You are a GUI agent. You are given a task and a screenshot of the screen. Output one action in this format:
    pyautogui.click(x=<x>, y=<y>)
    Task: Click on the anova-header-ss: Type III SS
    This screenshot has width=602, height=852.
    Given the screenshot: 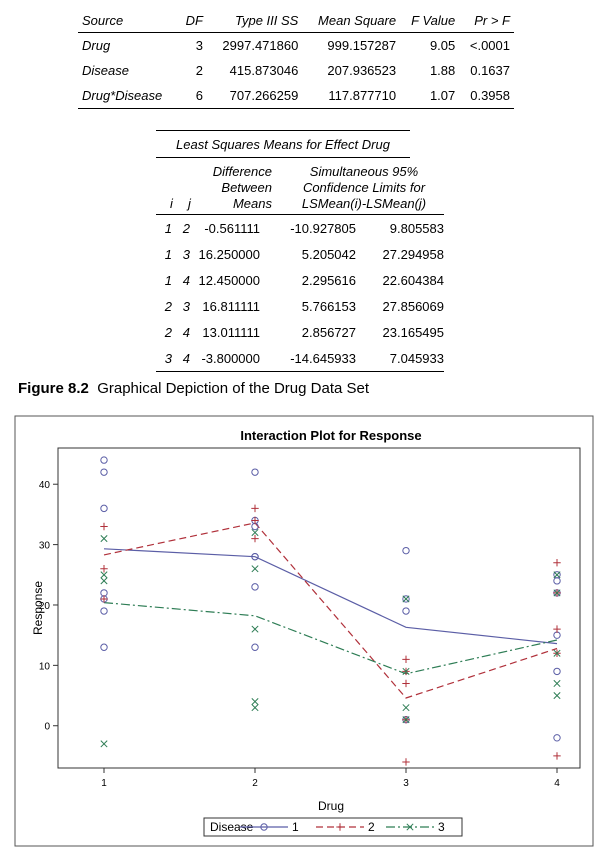 What is the action you would take?
    pyautogui.click(x=266, y=20)
    